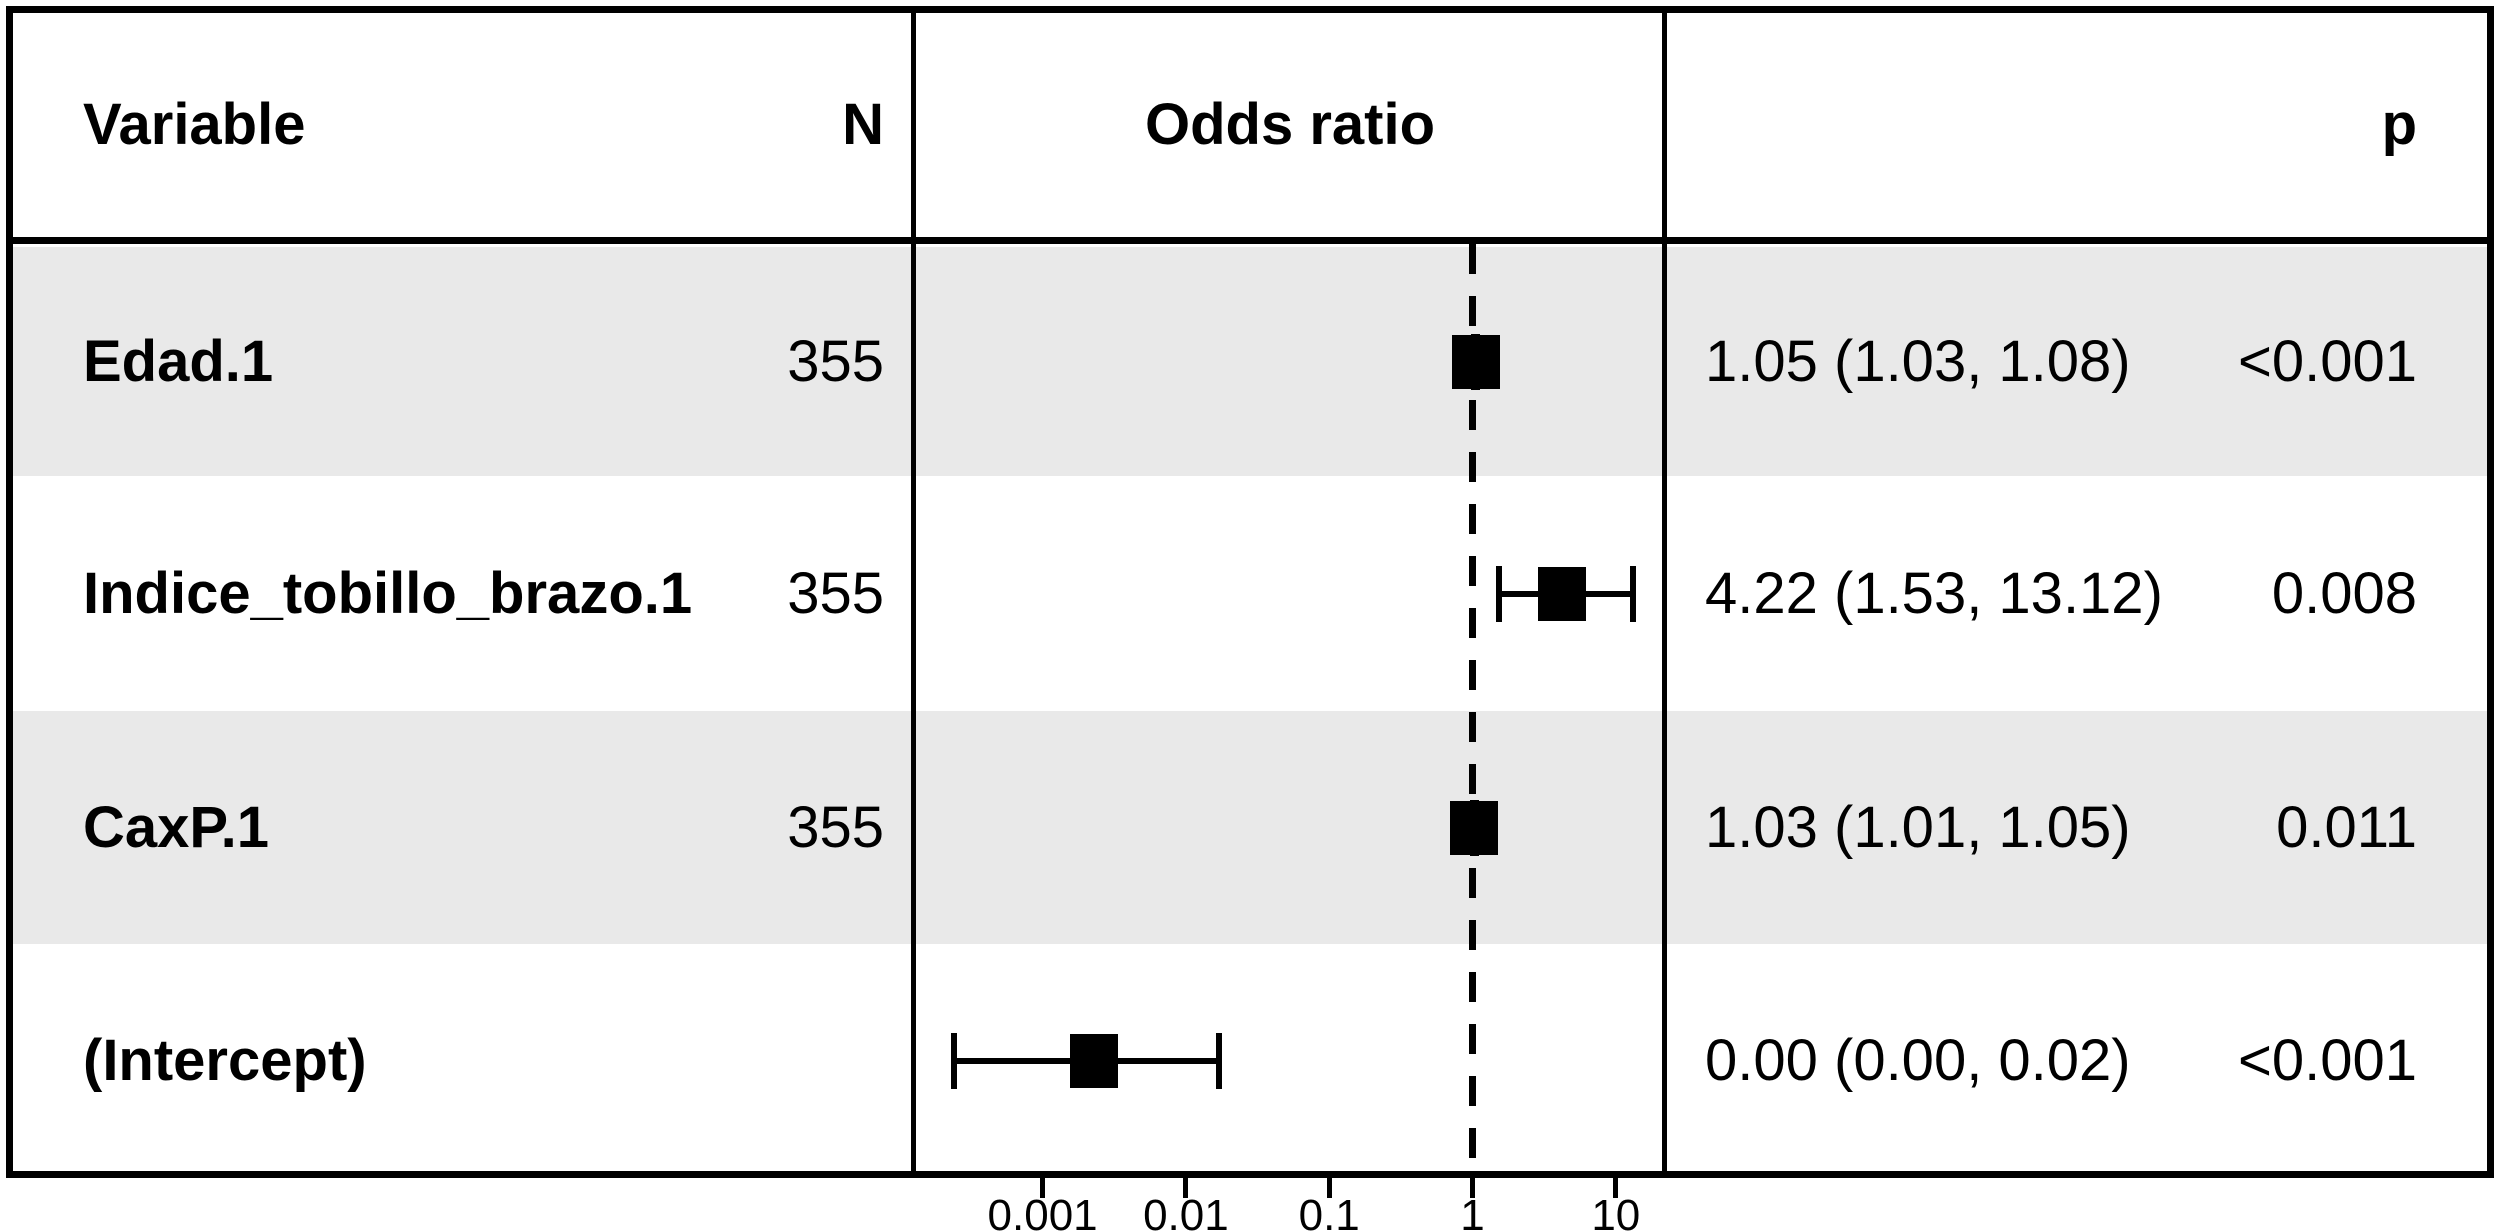 The image size is (2500, 1232). Describe the element at coordinates (388, 593) in the screenshot. I see `variable-label: Indice_tobillo_brazo.1` at that location.